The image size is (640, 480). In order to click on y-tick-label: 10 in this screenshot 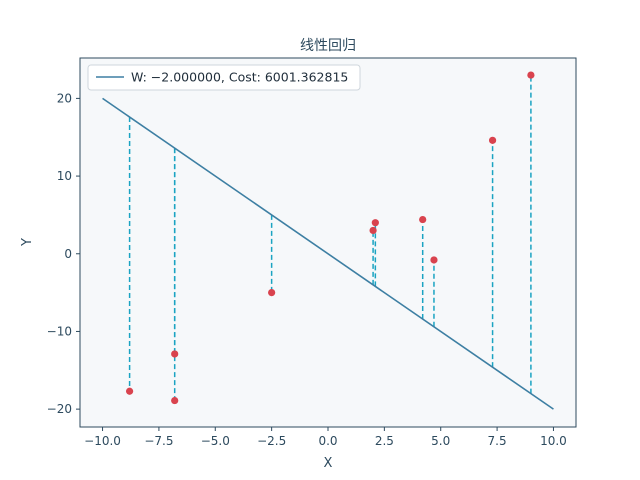, I will do `click(64, 176)`.